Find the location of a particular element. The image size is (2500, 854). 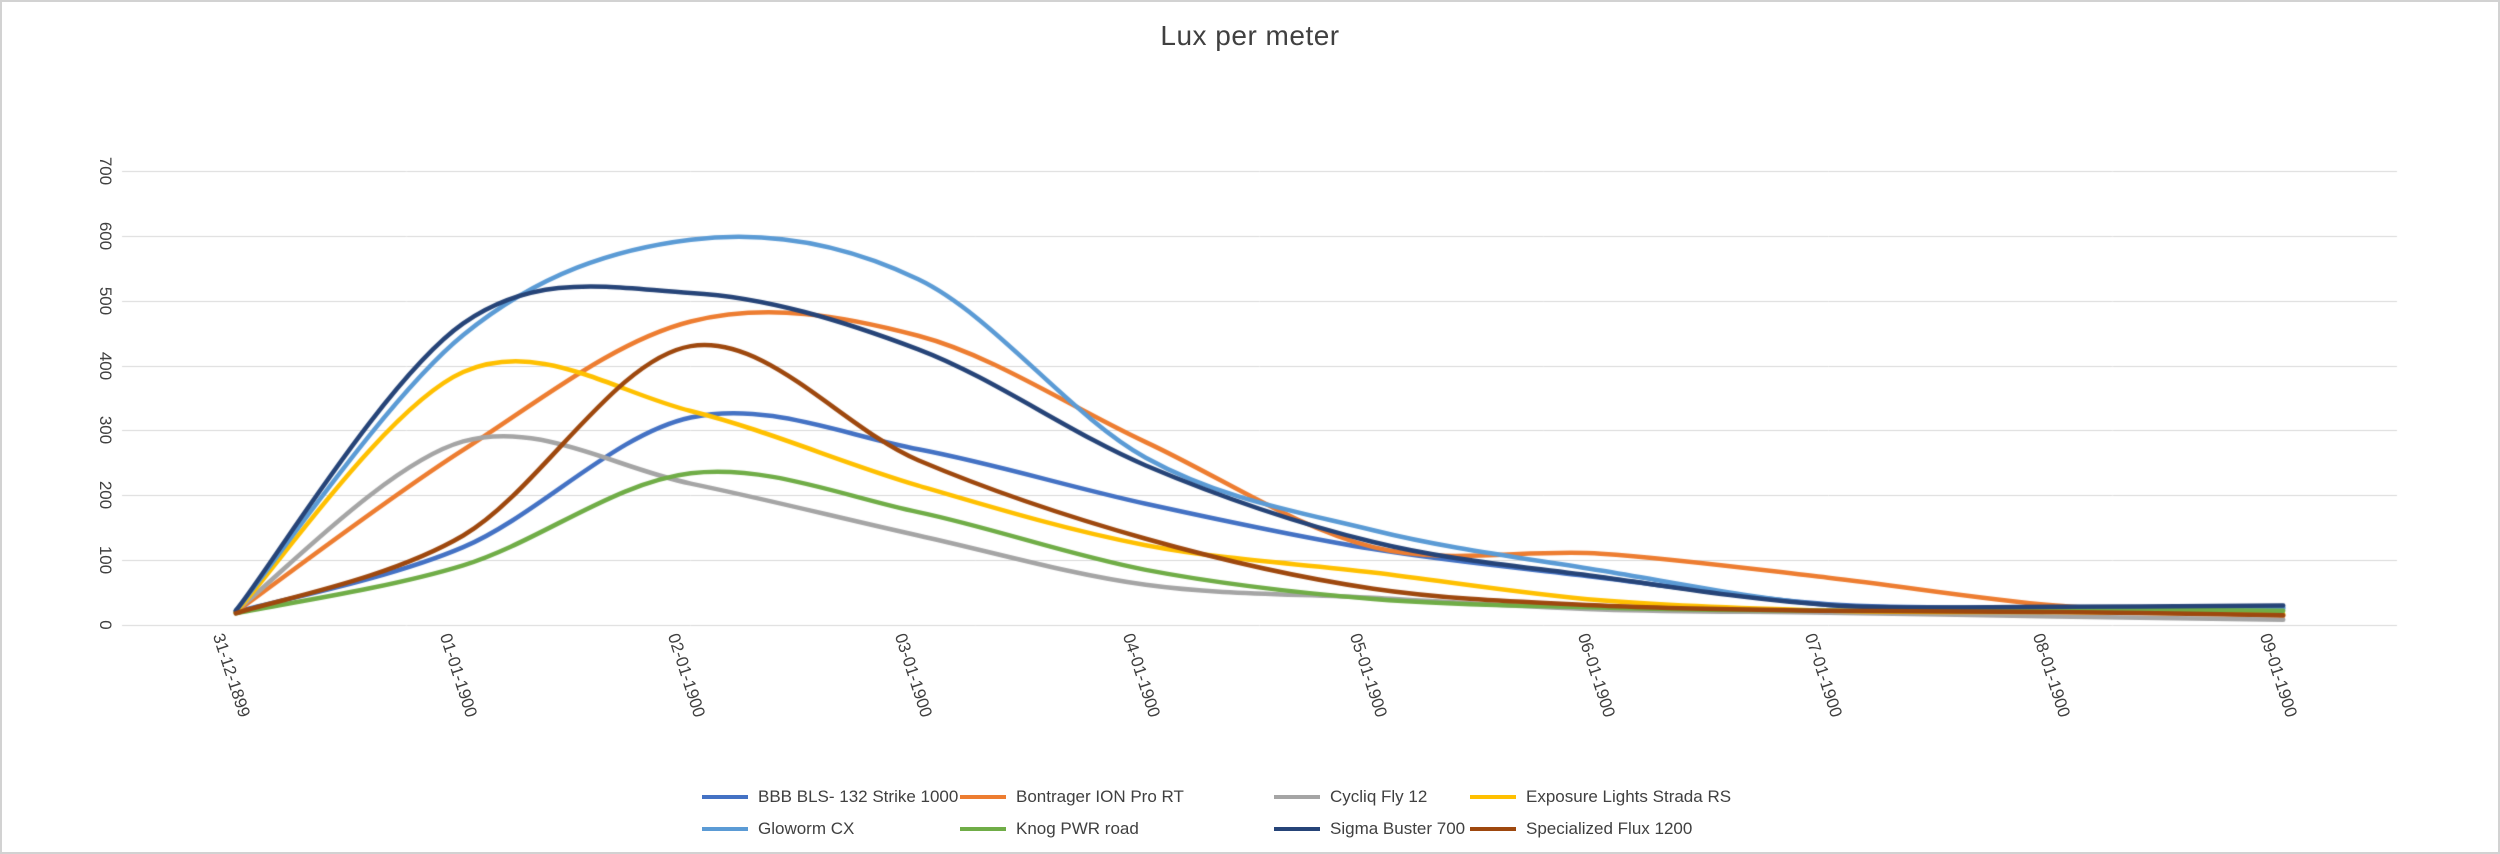

legend-item: Bontrager ION Pro RT is located at coordinates (1072, 797).